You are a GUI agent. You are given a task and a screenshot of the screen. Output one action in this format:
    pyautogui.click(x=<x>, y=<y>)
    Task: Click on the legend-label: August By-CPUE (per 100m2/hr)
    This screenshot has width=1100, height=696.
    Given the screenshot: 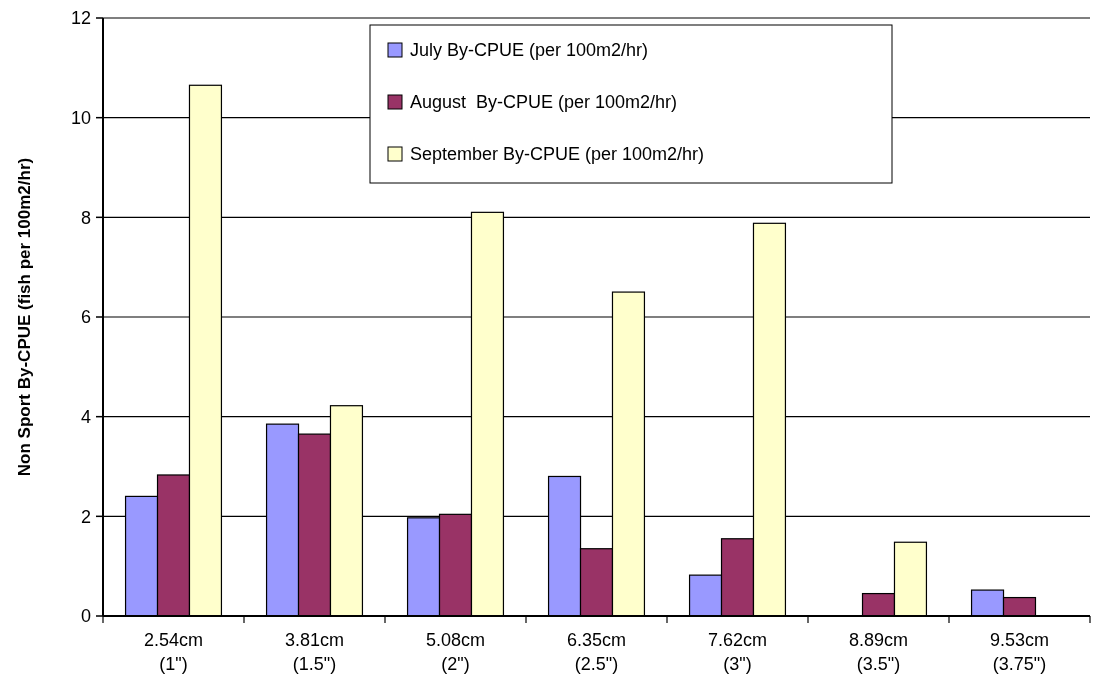 What is the action you would take?
    pyautogui.click(x=544, y=102)
    